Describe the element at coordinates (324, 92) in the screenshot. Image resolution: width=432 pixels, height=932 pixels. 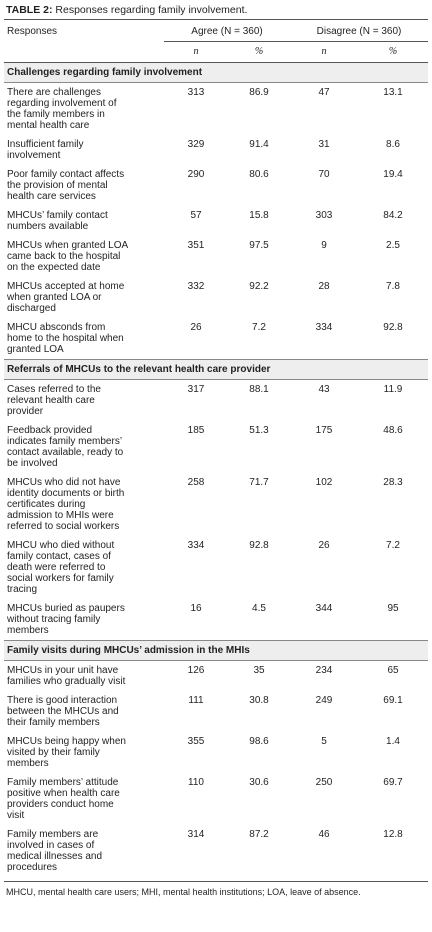
I see `value-cell: 47` at that location.